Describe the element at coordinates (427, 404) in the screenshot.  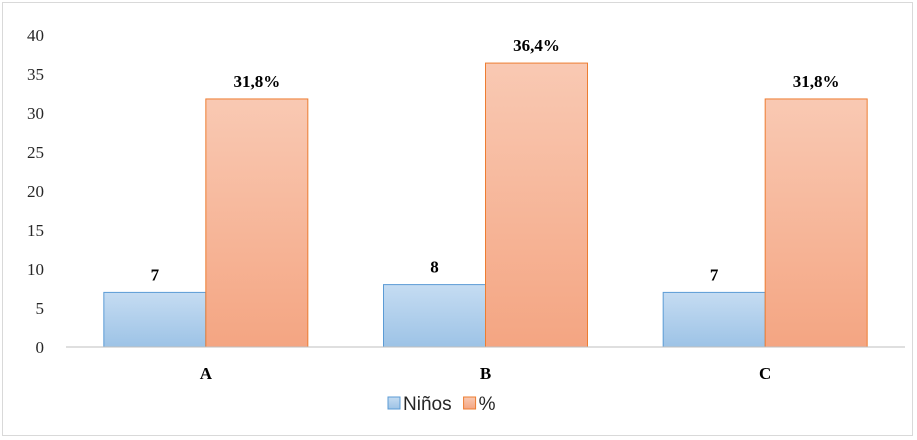
I see `legend-label: Niños` at that location.